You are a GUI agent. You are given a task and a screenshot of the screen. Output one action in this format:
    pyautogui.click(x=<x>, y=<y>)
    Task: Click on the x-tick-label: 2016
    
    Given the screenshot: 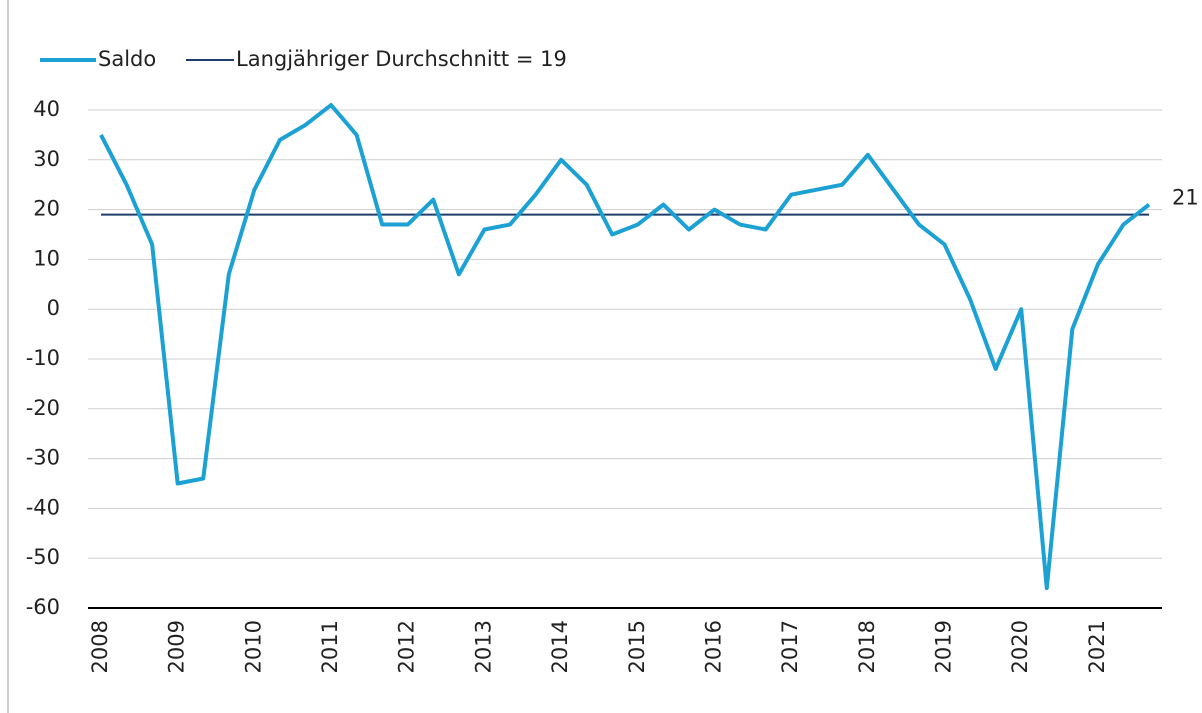 What is the action you would take?
    pyautogui.click(x=713, y=646)
    